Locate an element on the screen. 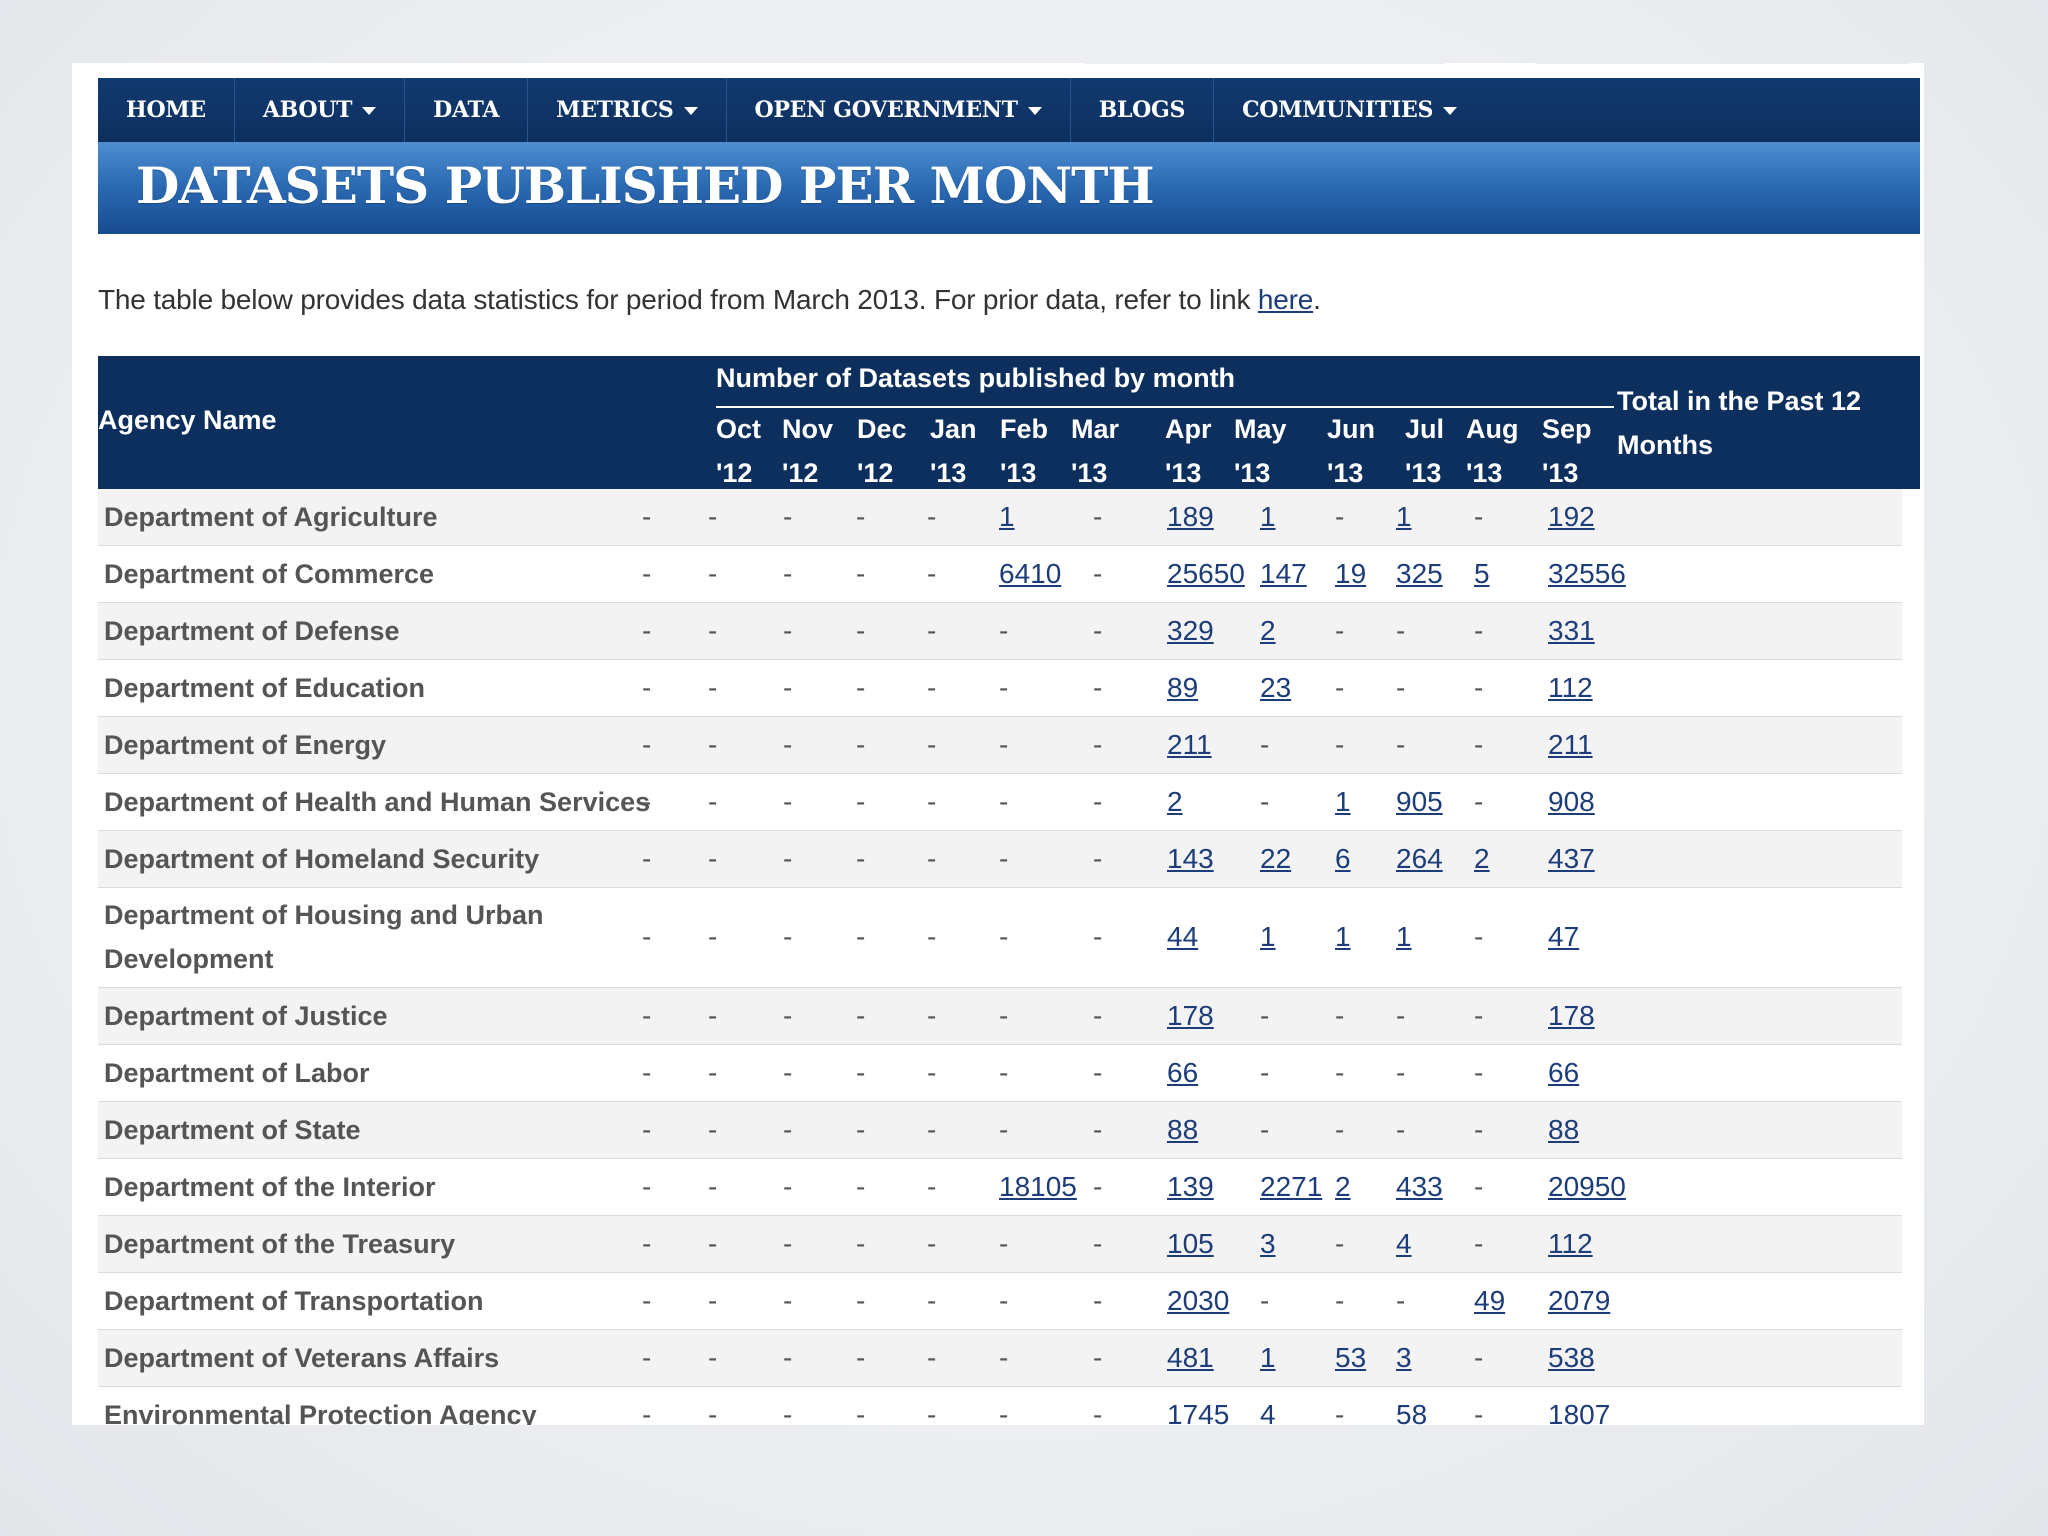  dataset-count-link: 6 is located at coordinates (1343, 858).